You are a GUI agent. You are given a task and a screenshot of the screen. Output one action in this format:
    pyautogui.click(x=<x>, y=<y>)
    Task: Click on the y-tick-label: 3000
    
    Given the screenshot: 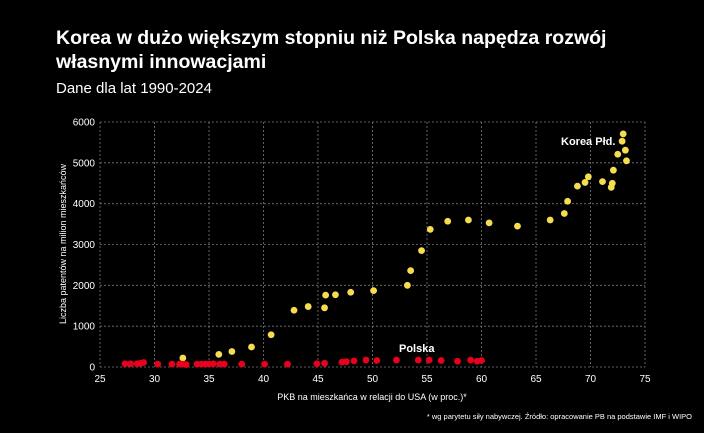 What is the action you would take?
    pyautogui.click(x=84, y=245)
    